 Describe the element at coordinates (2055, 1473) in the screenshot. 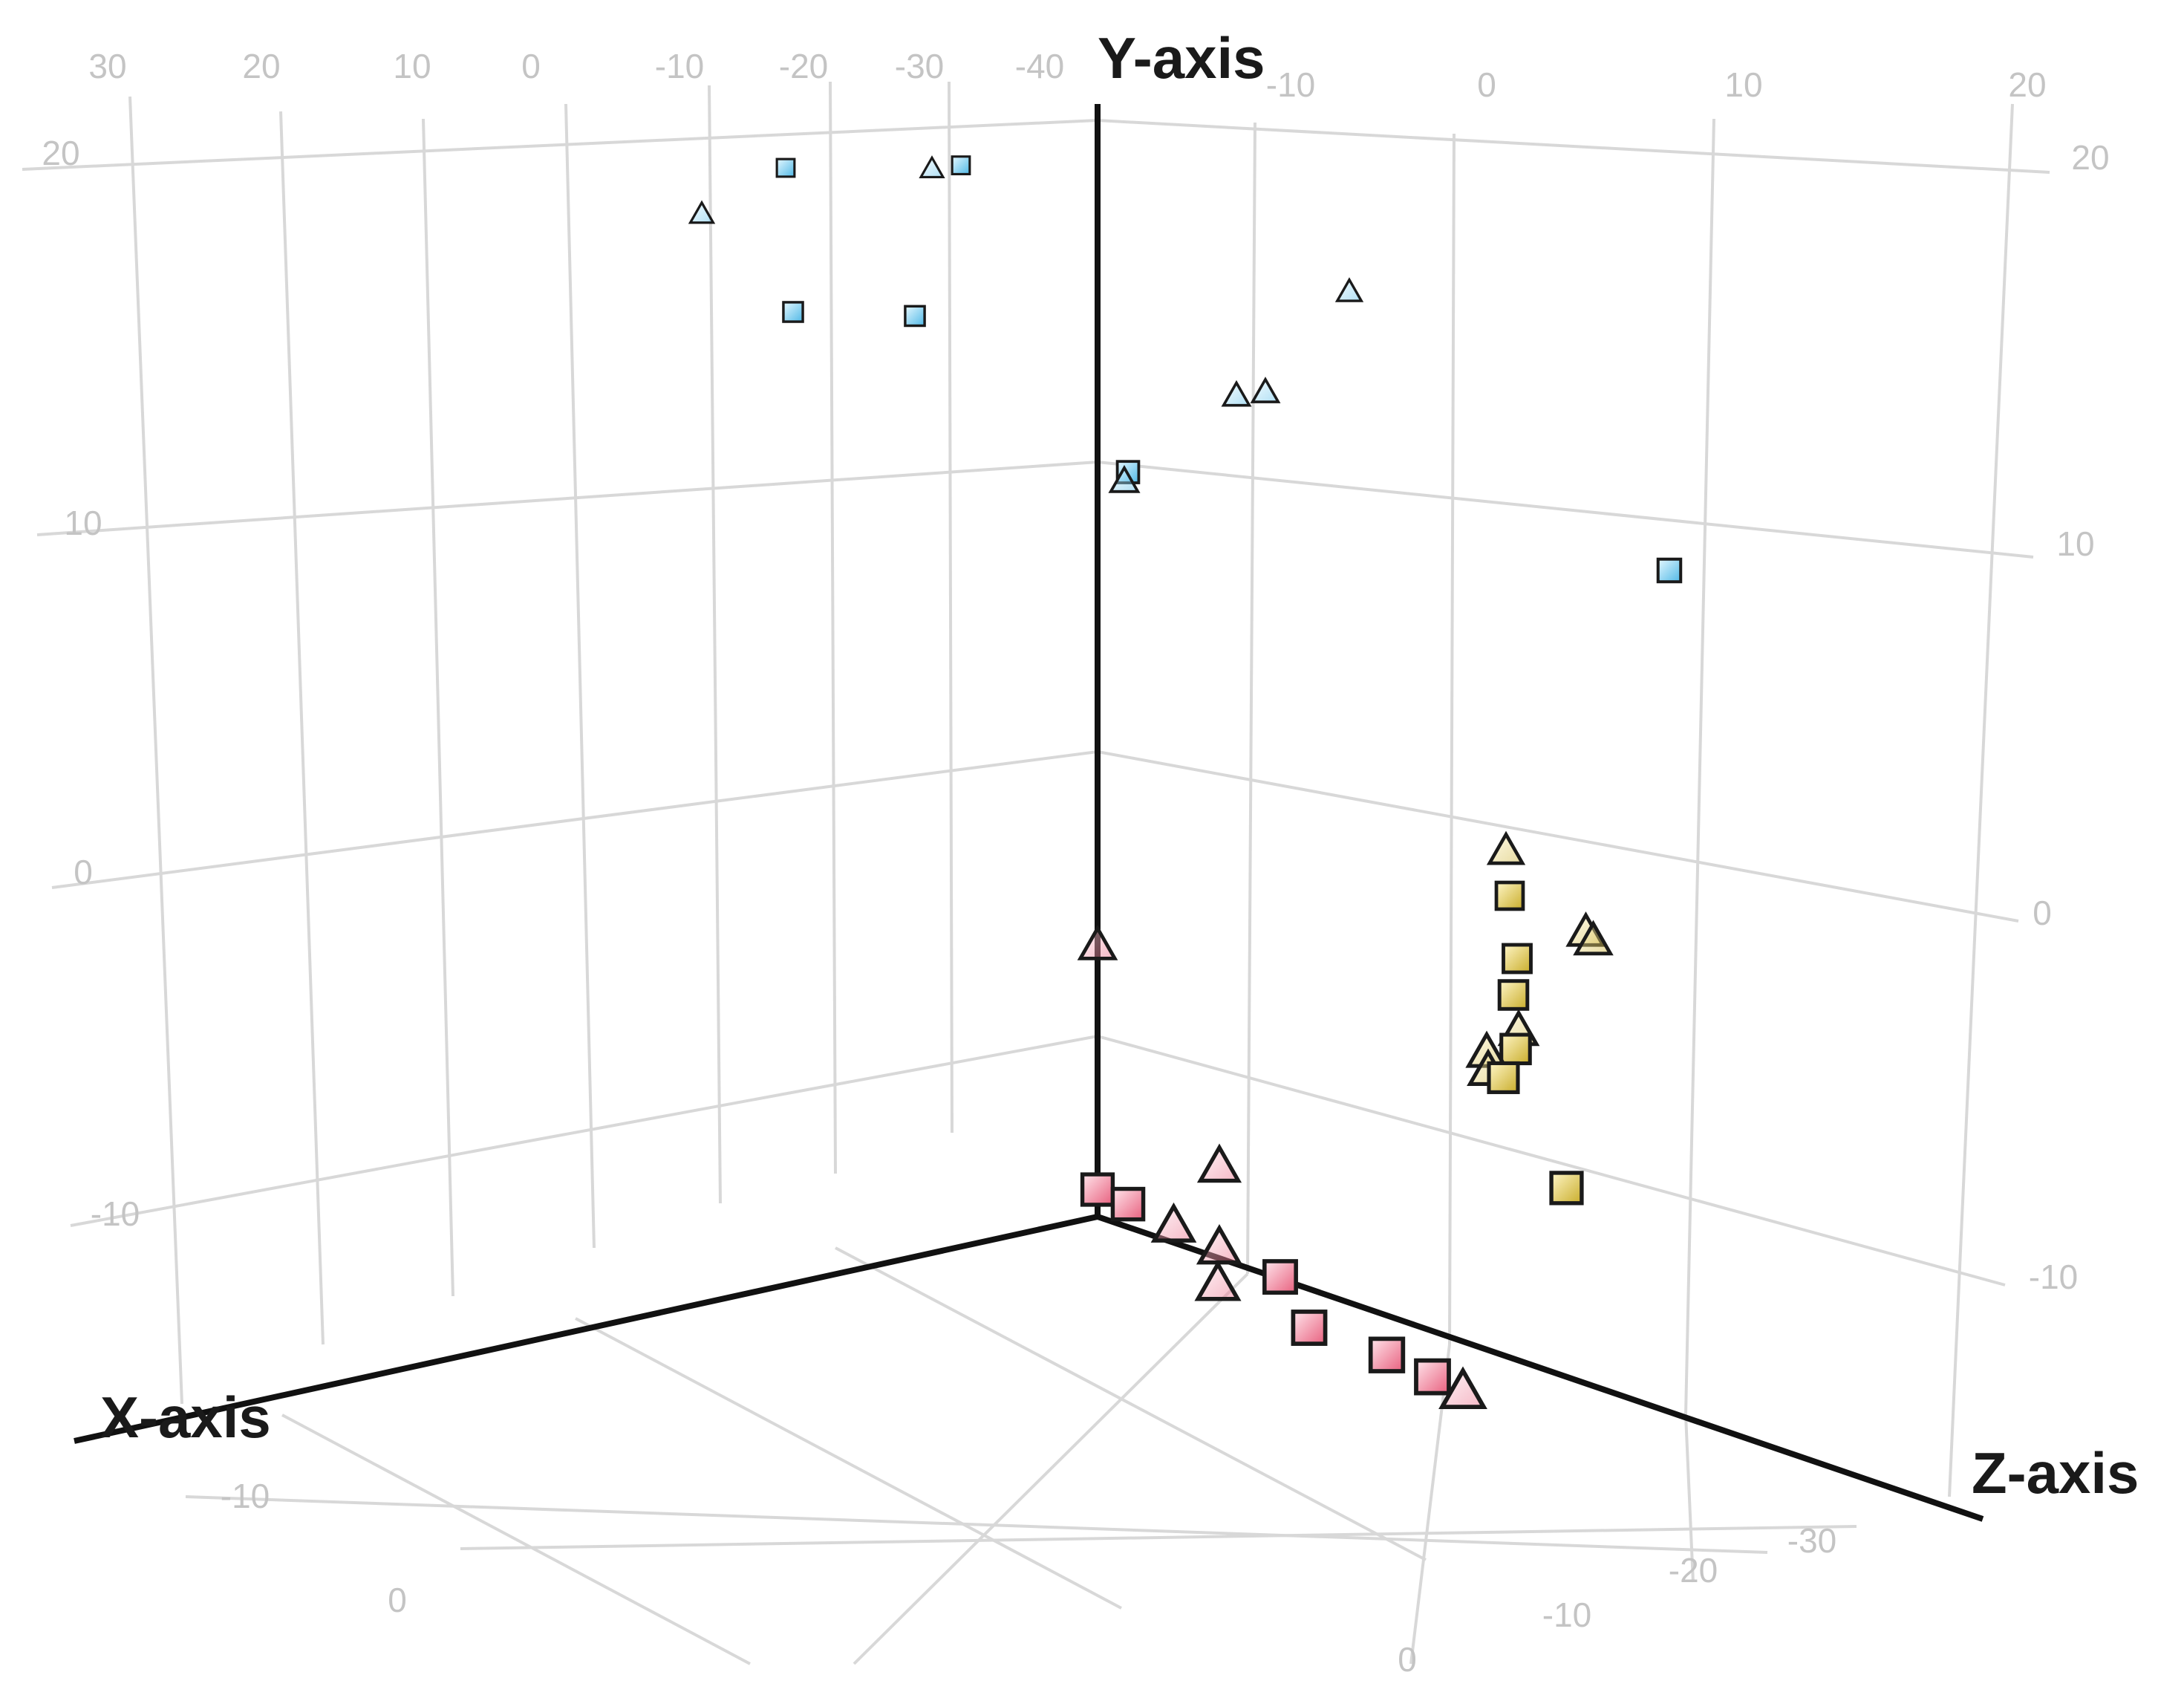

I see `z-axis-title: Z-axis` at that location.